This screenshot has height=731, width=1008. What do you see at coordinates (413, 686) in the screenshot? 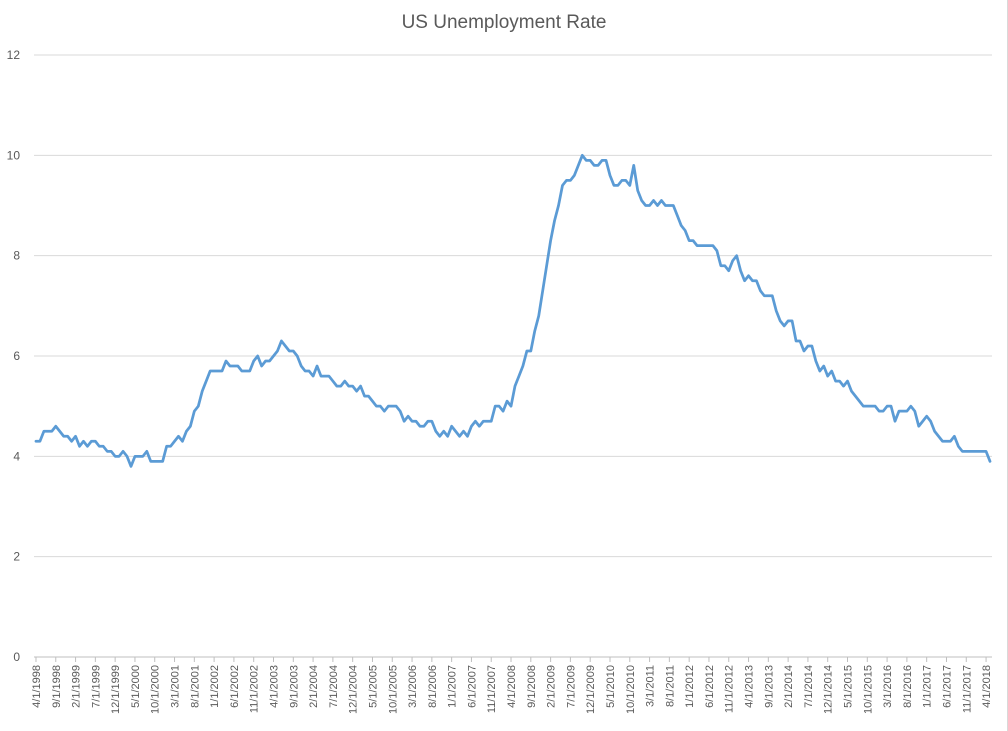
I see `x-tick-label: 3/1/2006` at bounding box center [413, 686].